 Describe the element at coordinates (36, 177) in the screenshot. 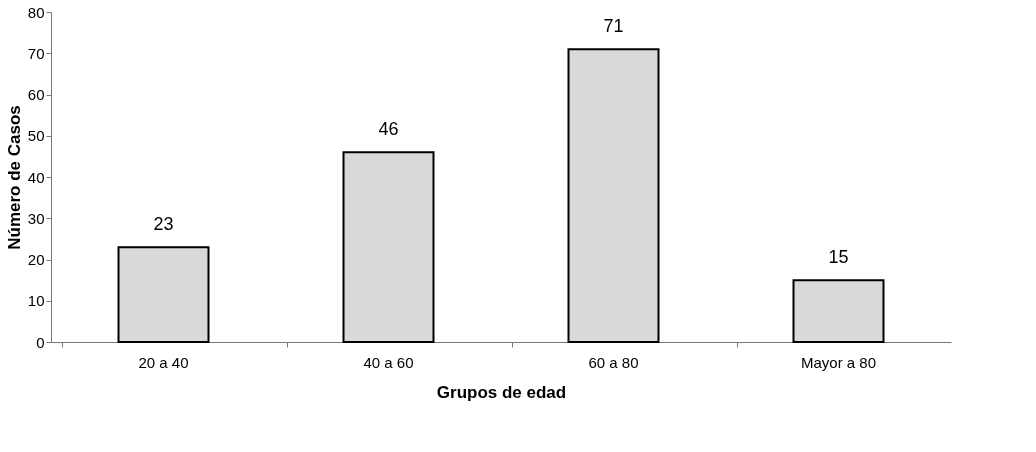

I see `y-tick-label: 40` at that location.